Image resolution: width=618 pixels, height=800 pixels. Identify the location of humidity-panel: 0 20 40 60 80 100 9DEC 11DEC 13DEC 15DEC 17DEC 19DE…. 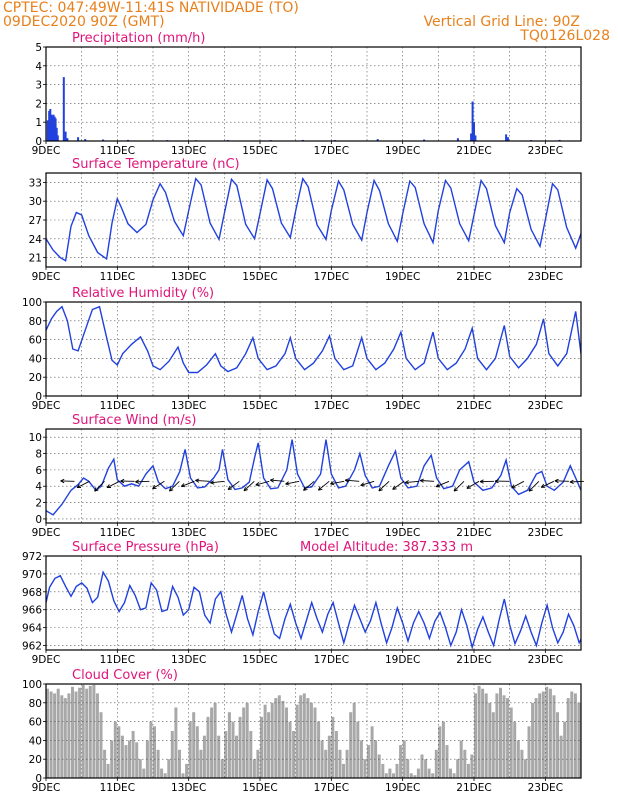
(302, 349).